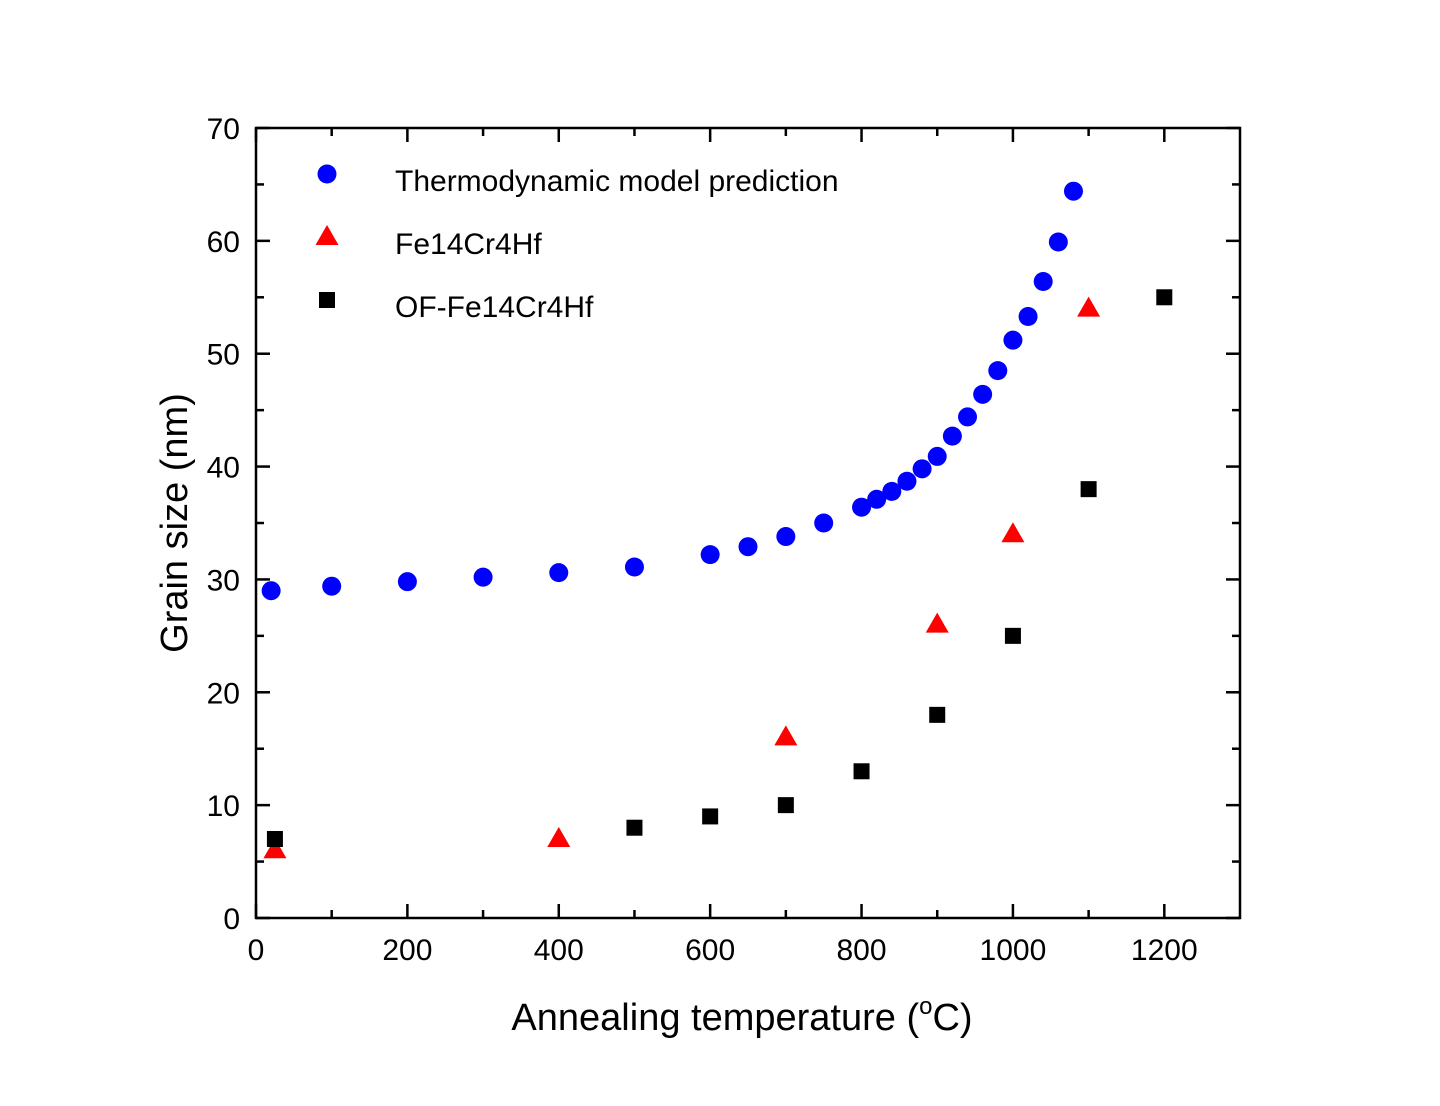 The height and width of the screenshot is (1106, 1440). Describe the element at coordinates (494, 307) in the screenshot. I see `legend-label: OF-Fe14Cr4Hf` at that location.